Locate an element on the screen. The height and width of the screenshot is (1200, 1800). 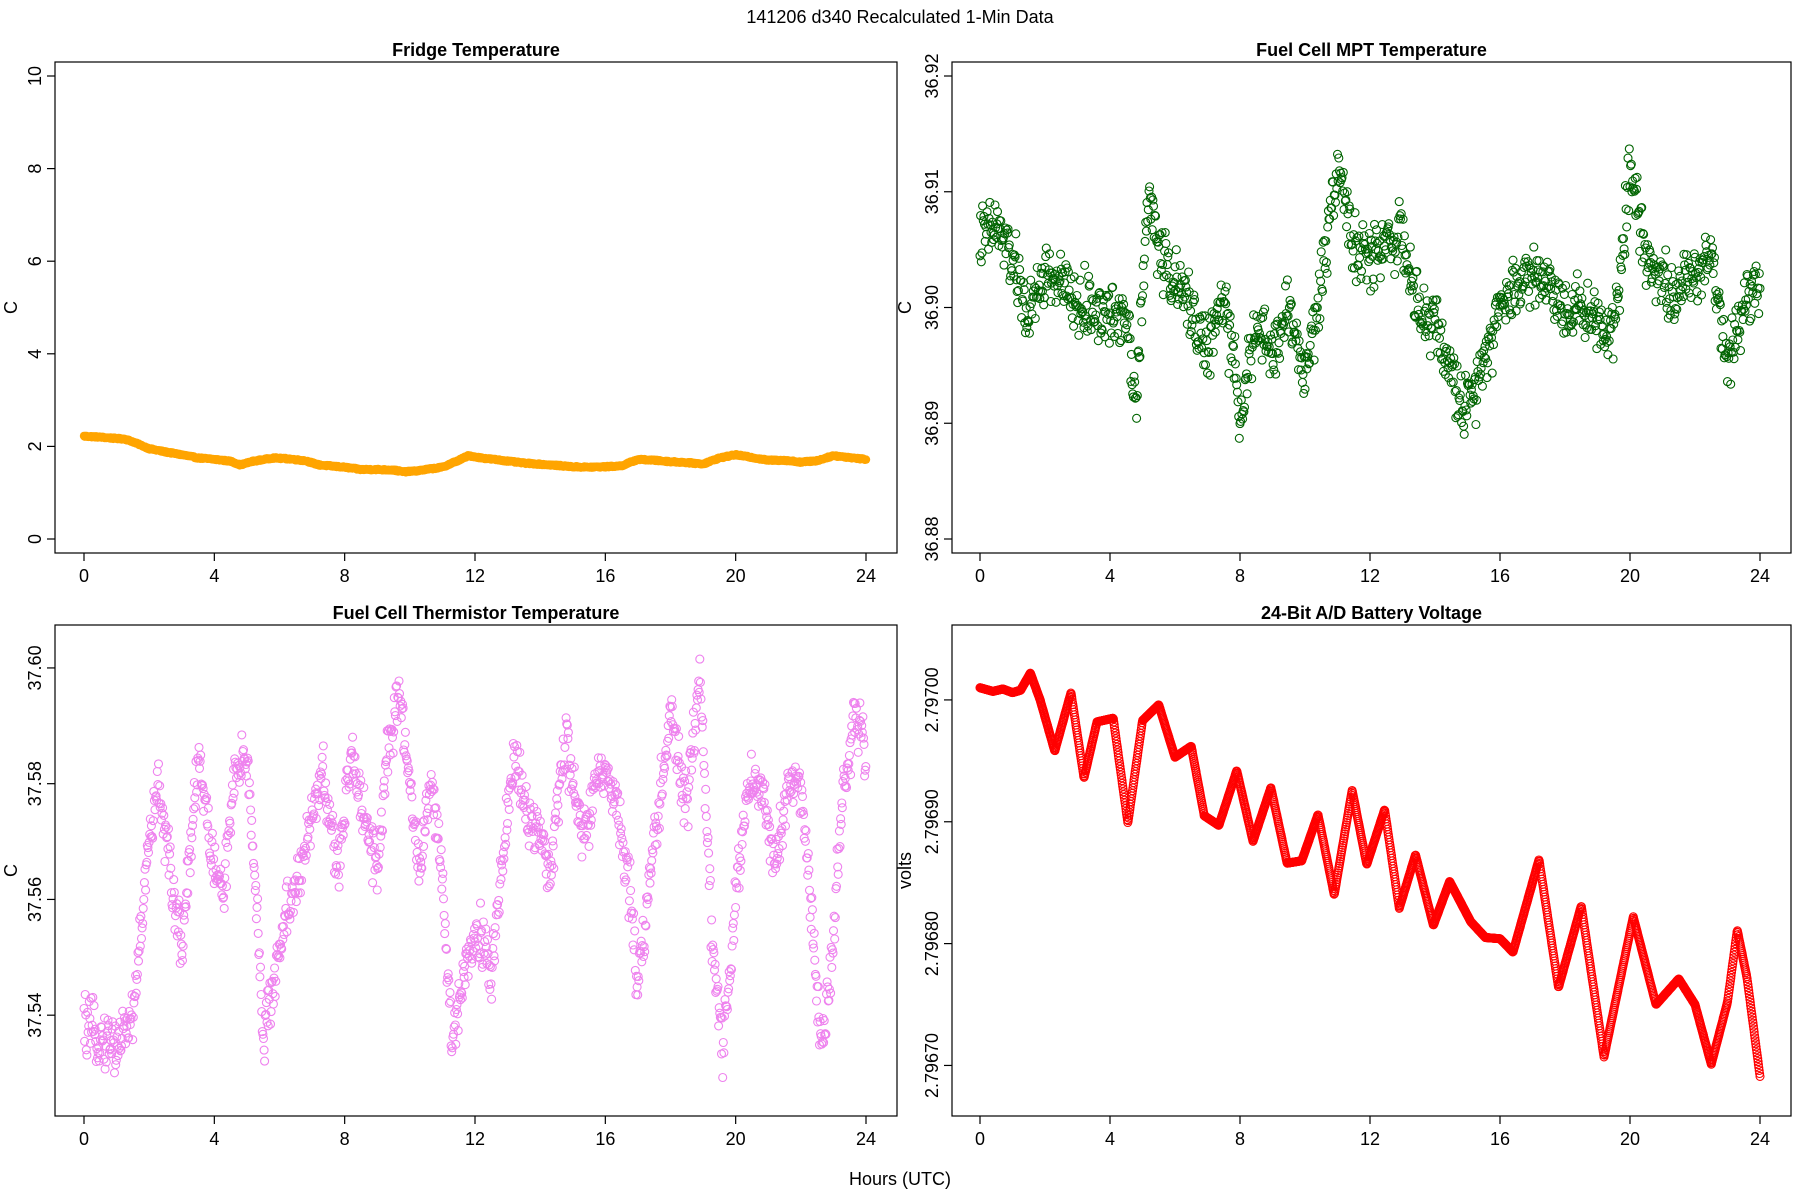
fridge-y-tick-label: 0 is located at coordinates (35, 539).